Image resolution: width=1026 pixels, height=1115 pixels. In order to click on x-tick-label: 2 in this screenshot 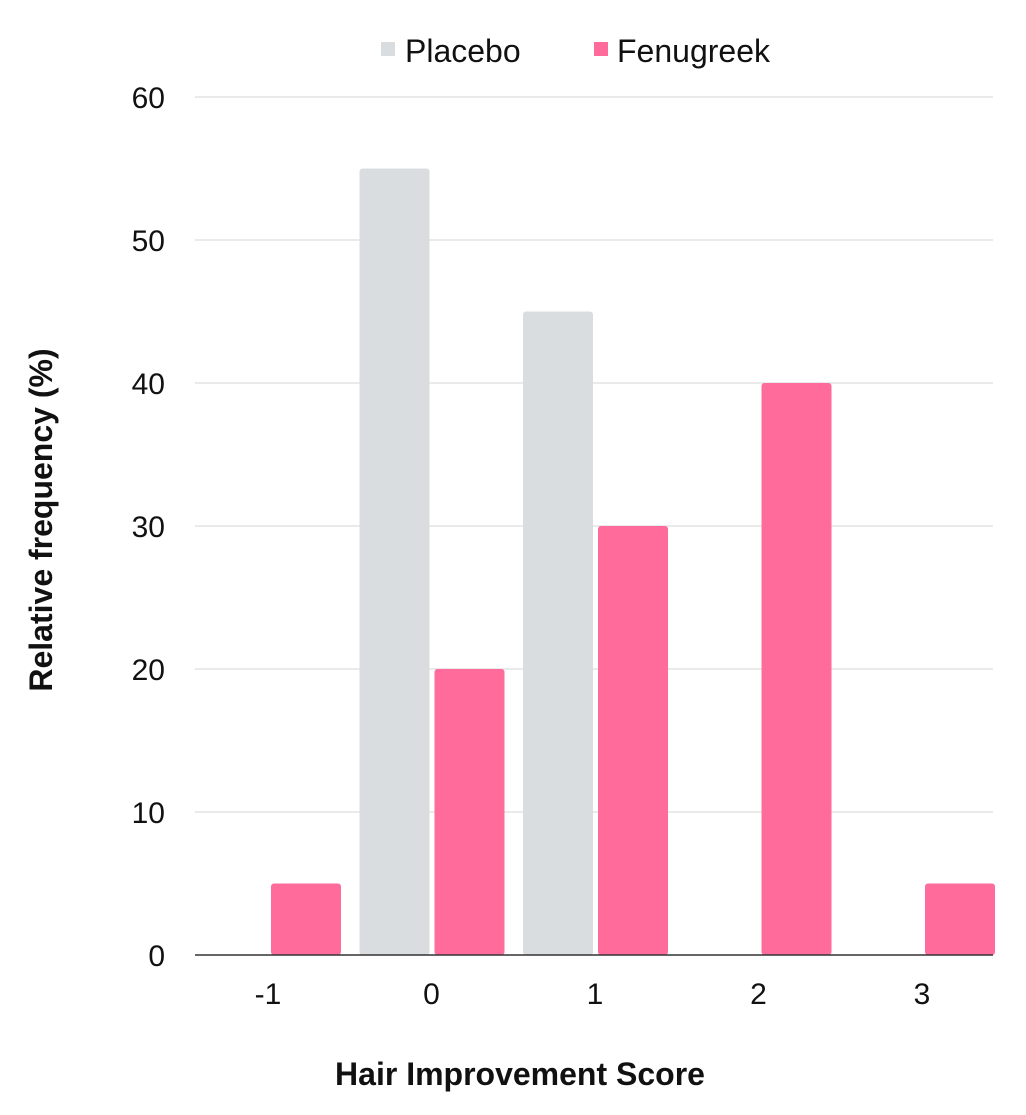, I will do `click(758, 994)`.